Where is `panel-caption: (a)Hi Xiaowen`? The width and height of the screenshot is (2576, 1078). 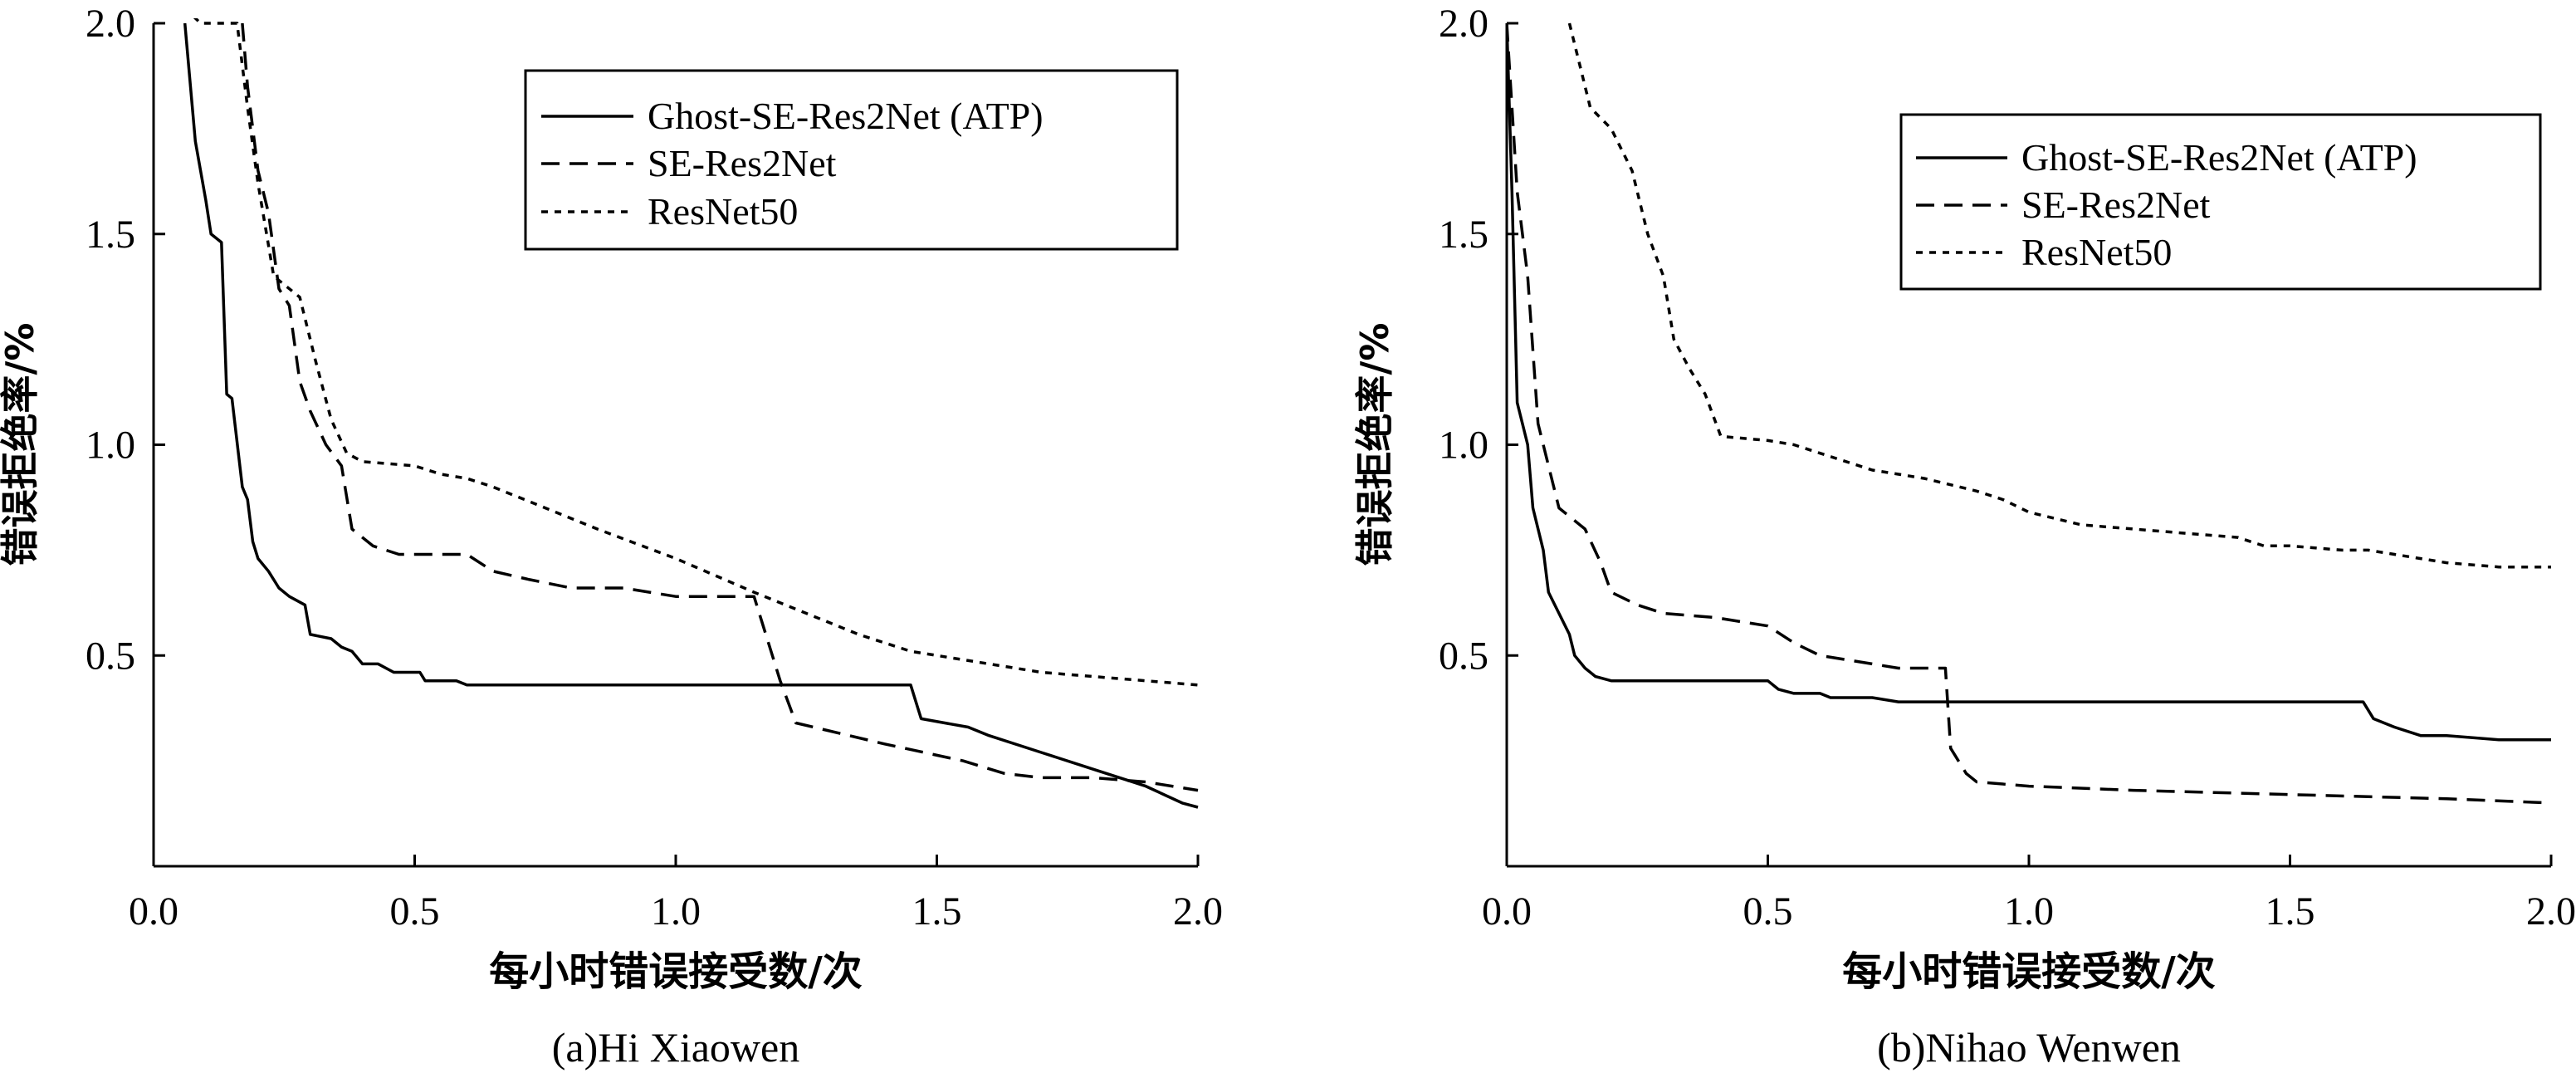
panel-caption: (a)Hi Xiaowen is located at coordinates (676, 1047).